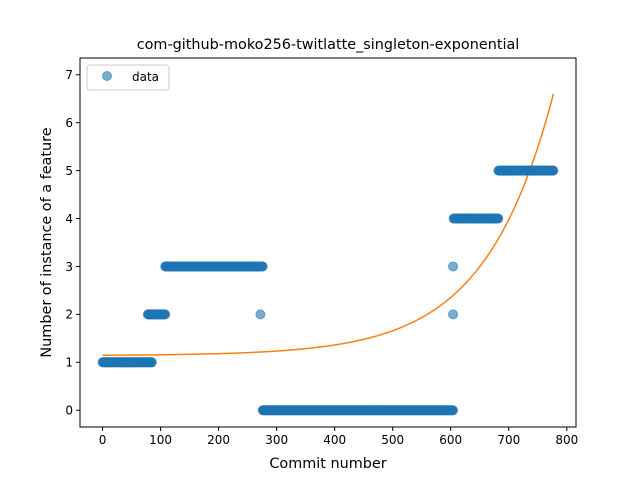 The height and width of the screenshot is (480, 640). What do you see at coordinates (69, 75) in the screenshot?
I see `y-tick-label: 7` at bounding box center [69, 75].